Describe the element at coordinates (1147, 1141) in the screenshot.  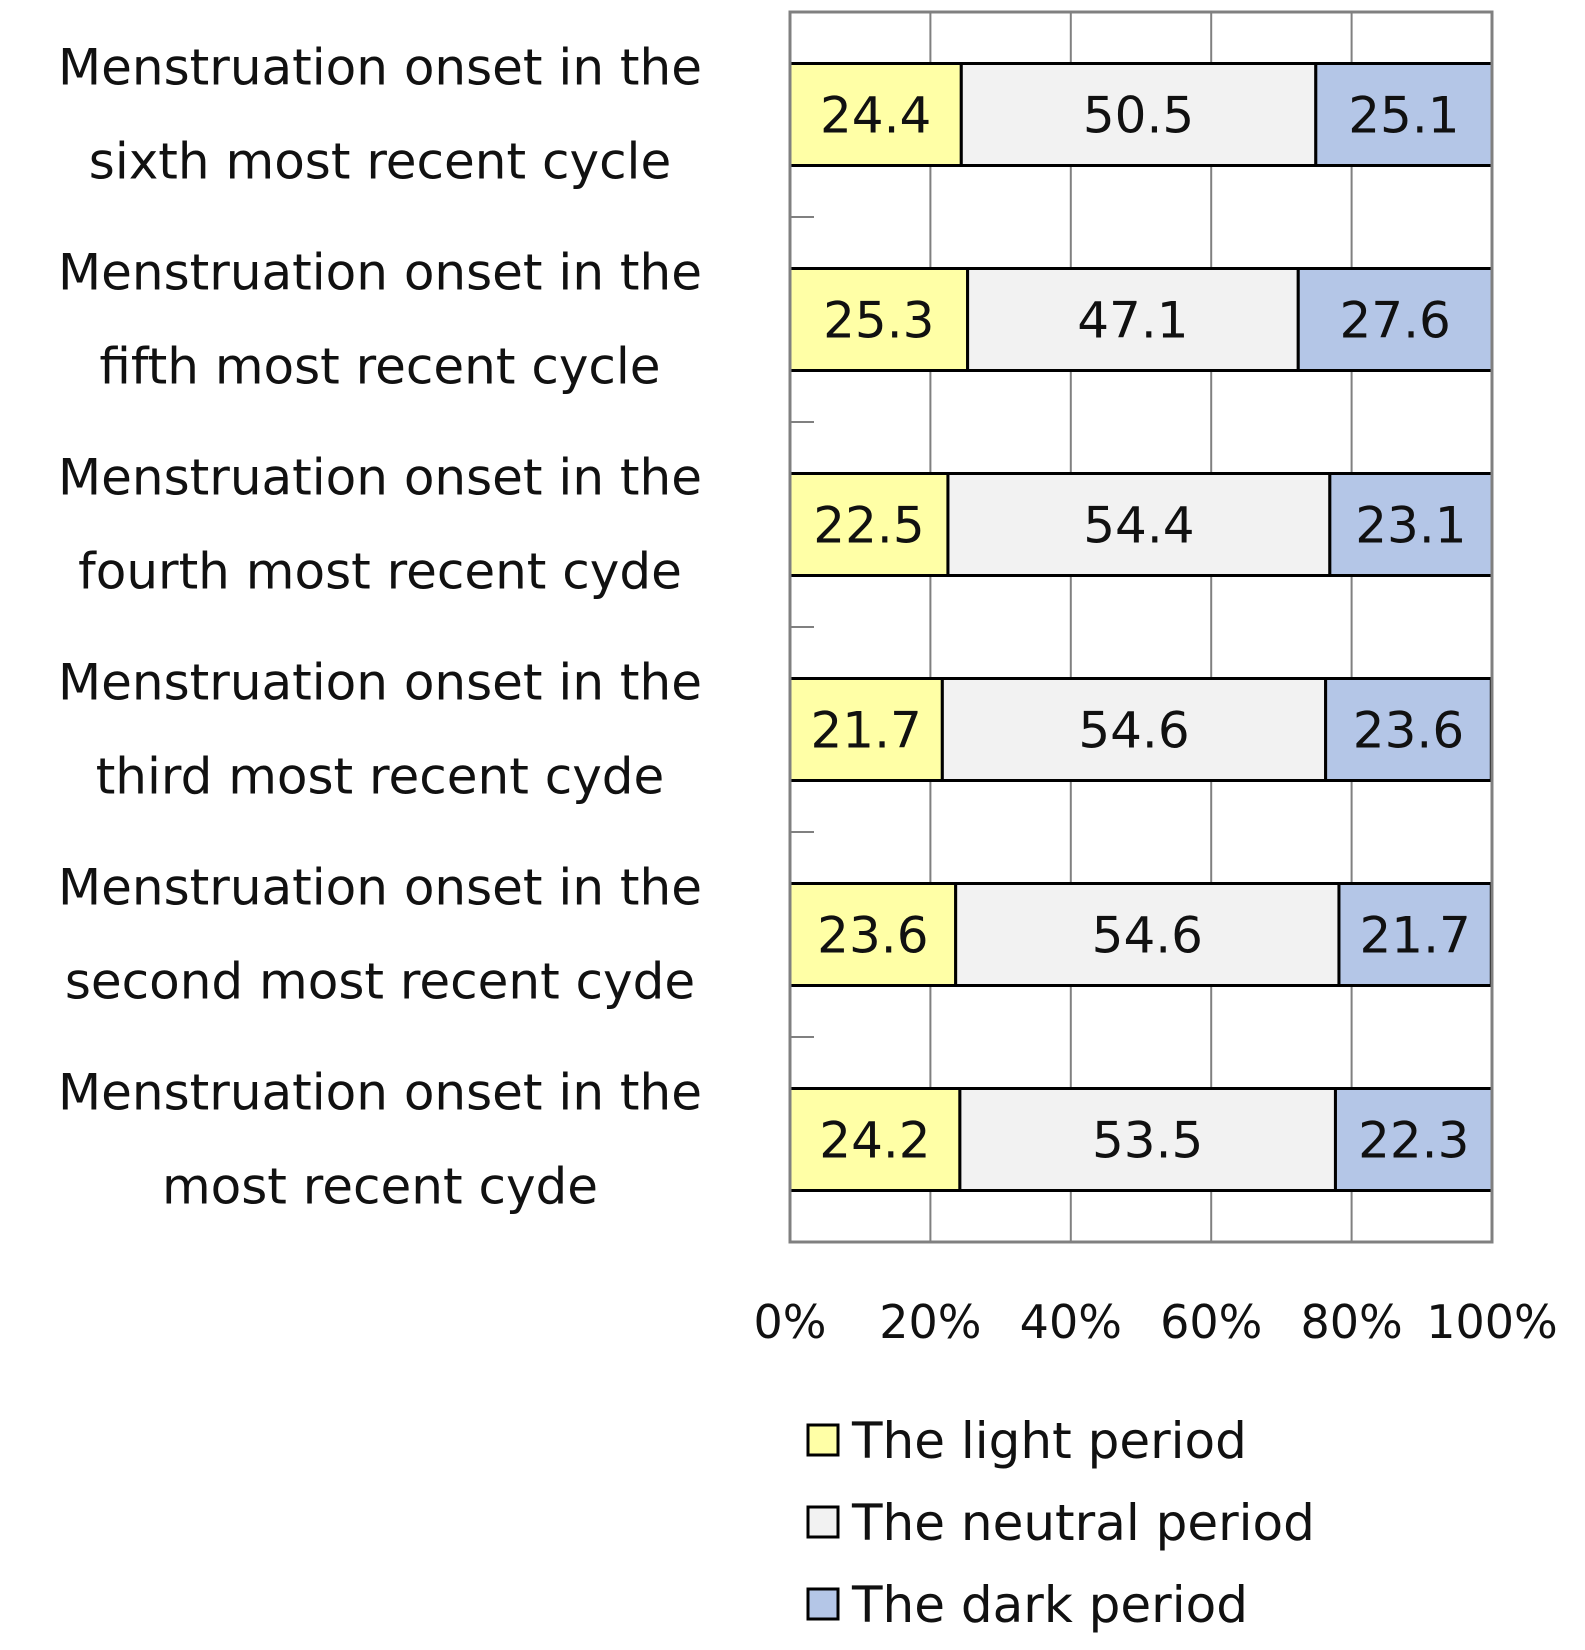
I see `data-label: 53.5` at that location.